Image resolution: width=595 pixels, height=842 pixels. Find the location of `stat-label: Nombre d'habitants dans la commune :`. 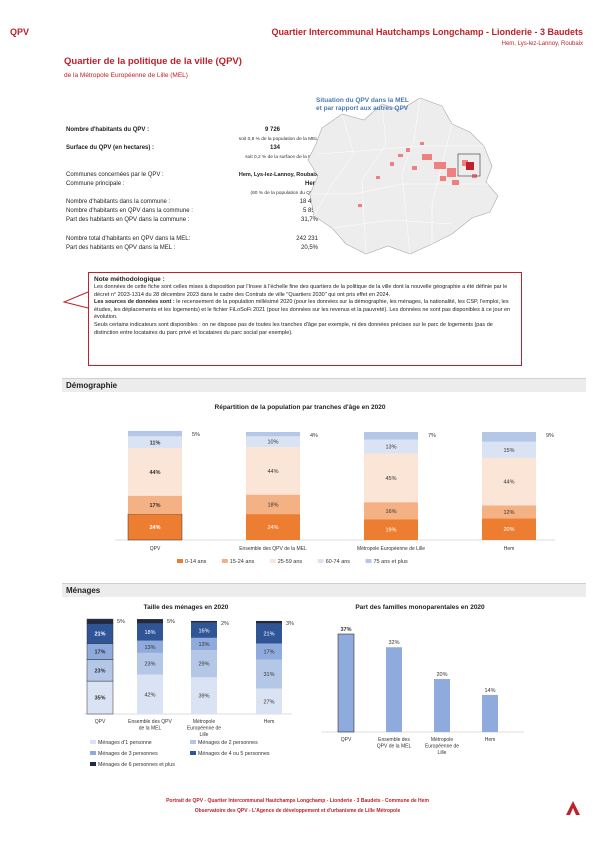

stat-label: Nombre d'habitants dans la commune : is located at coordinates (118, 202).